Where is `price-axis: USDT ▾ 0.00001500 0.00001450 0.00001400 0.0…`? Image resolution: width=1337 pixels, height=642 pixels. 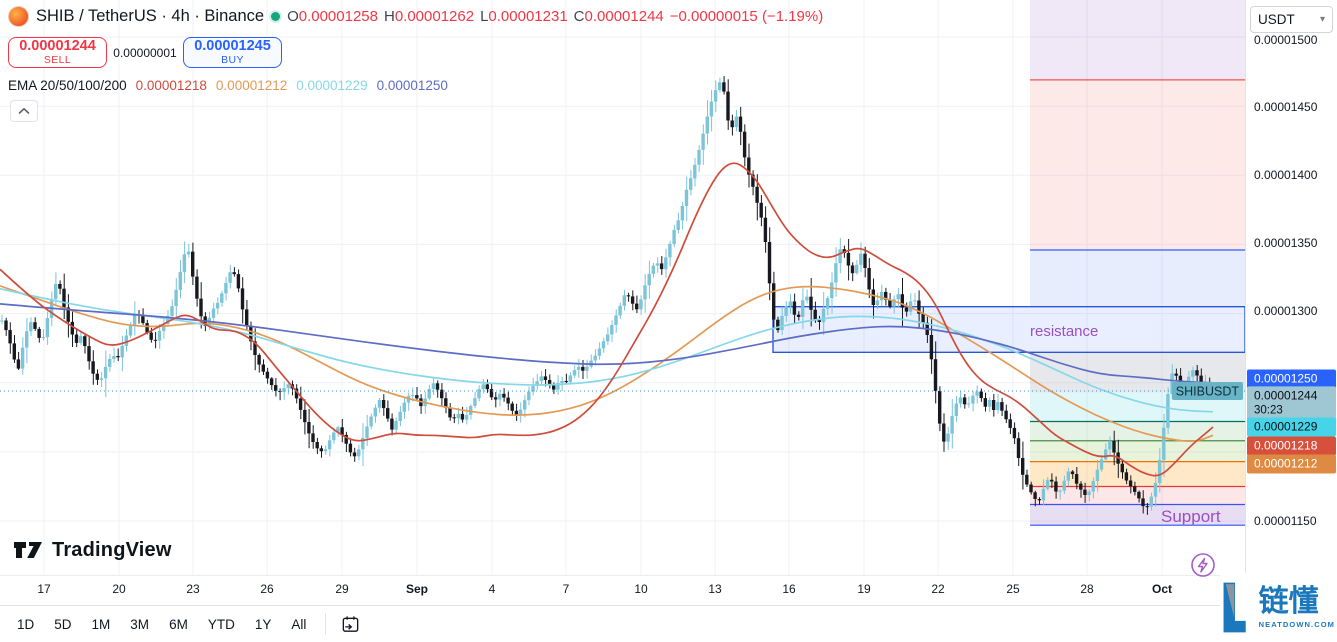
price-axis: USDT ▾ 0.00001500 0.00001450 0.00001400 0.0… is located at coordinates (1291, 302).